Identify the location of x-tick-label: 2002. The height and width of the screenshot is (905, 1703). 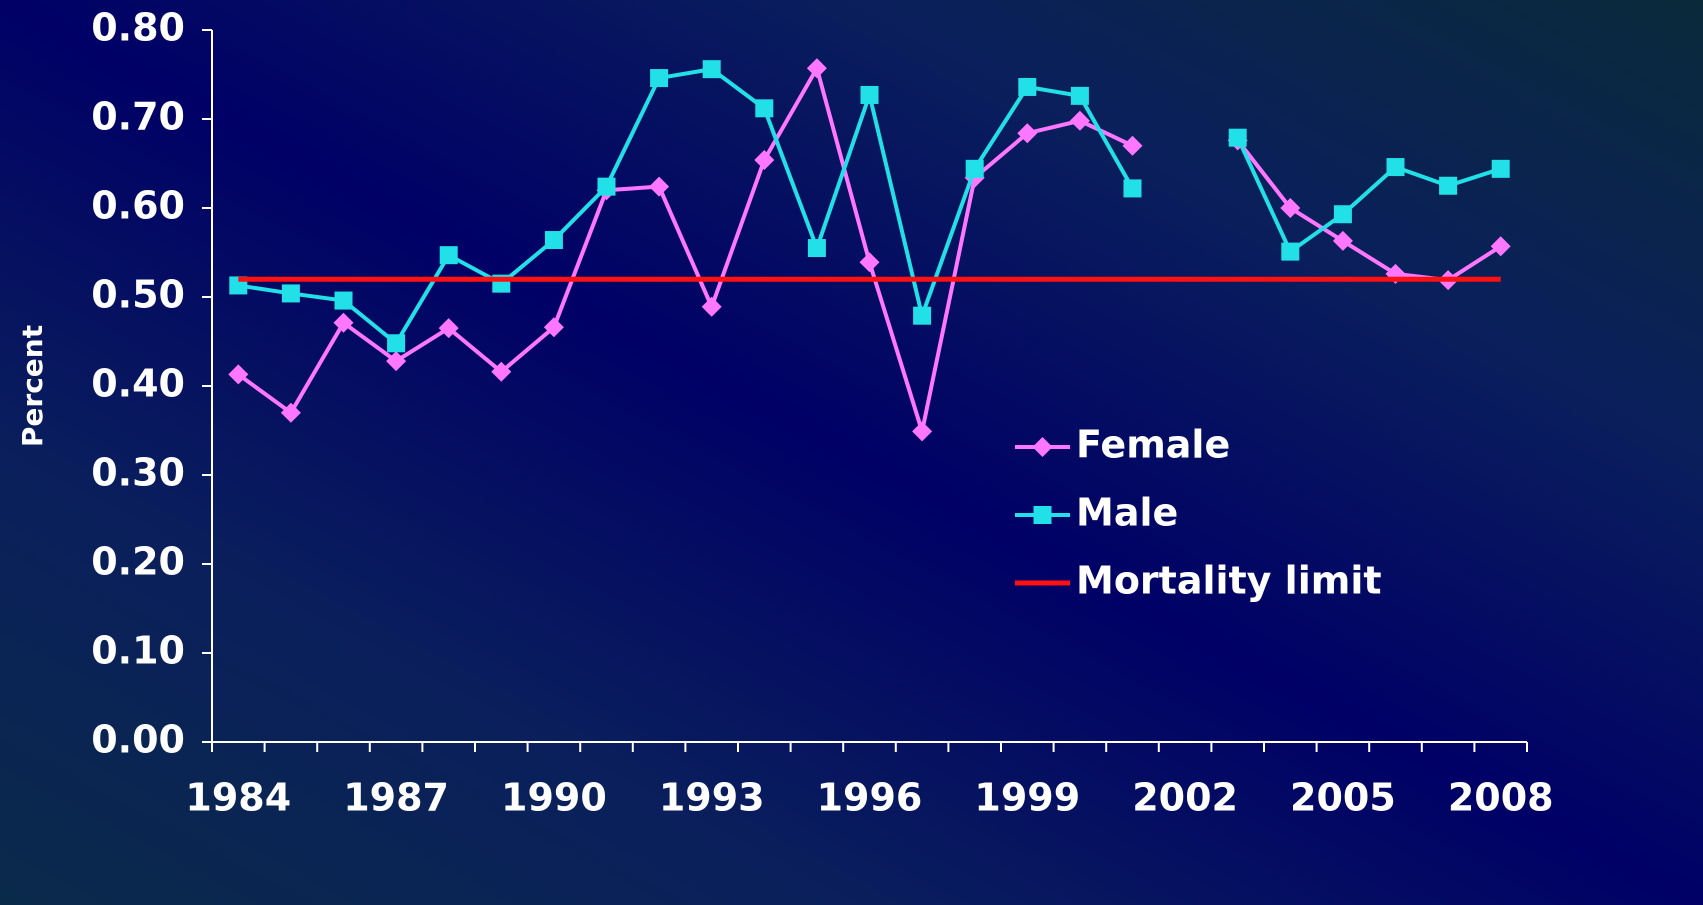
(1185, 798).